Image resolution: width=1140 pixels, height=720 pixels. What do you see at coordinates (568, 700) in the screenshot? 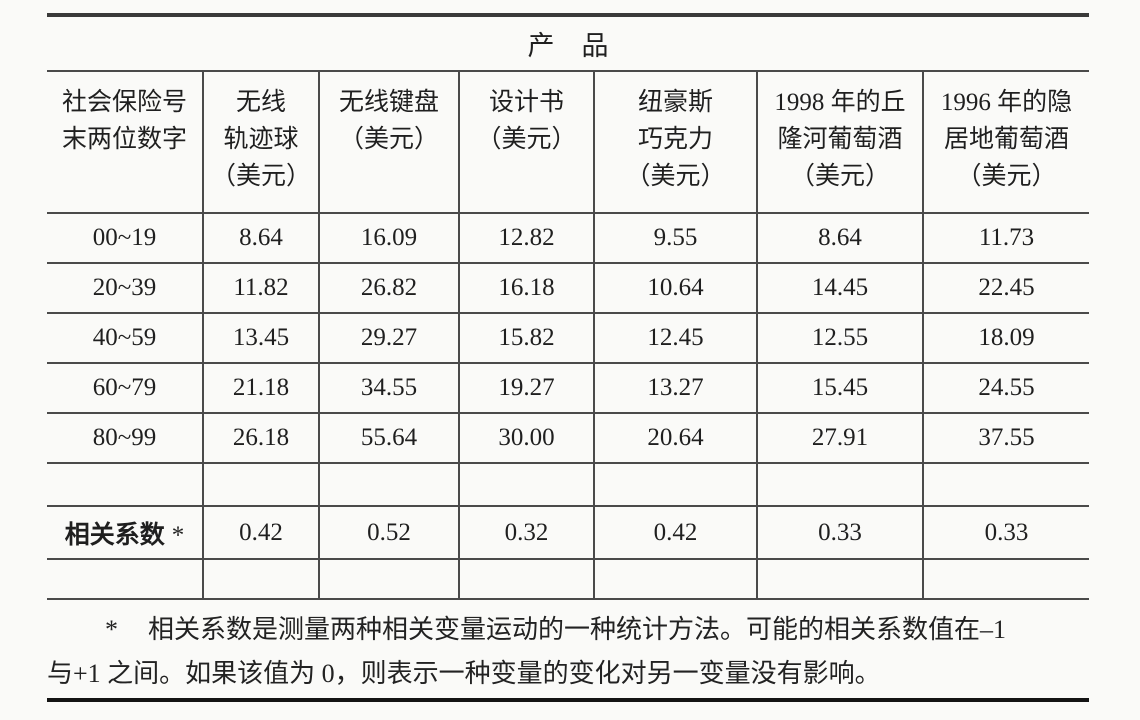
I see `bottom-rule-divider` at bounding box center [568, 700].